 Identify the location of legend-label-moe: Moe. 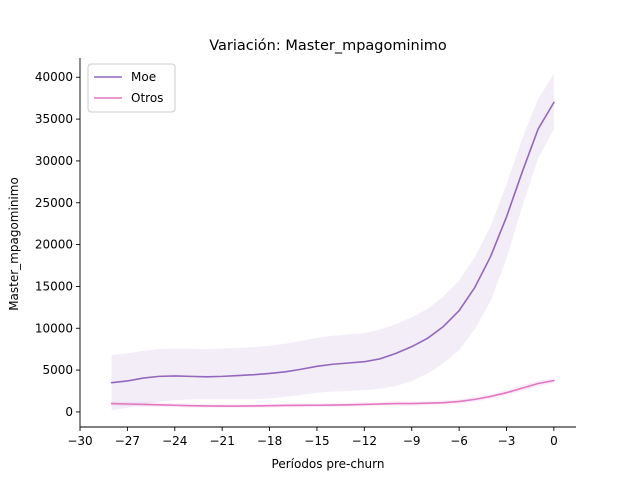
(143, 77).